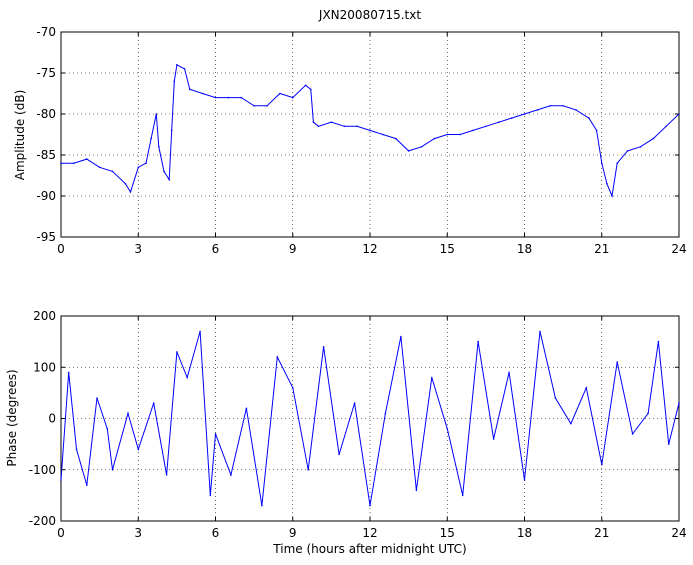  What do you see at coordinates (61, 533) in the screenshot?
I see `phase-x-tick-label: 0` at bounding box center [61, 533].